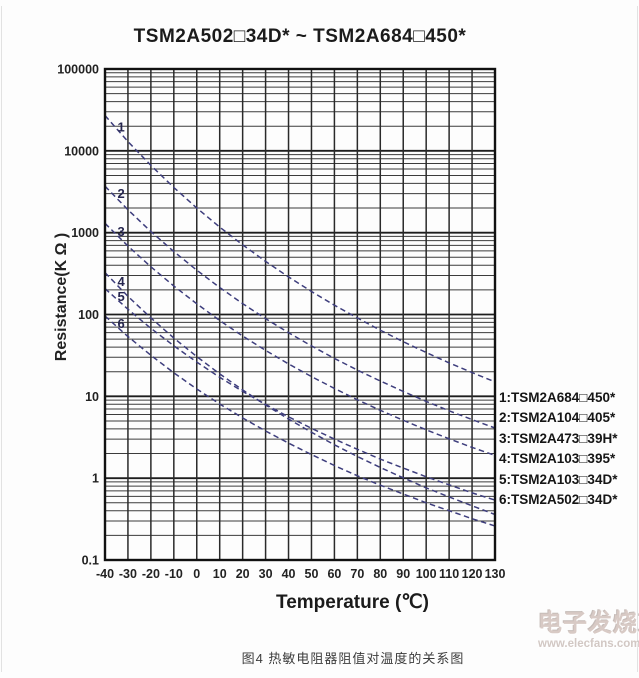 This screenshot has width=639, height=678. What do you see at coordinates (637, 339) in the screenshot?
I see `page-edge-line-right` at bounding box center [637, 339].